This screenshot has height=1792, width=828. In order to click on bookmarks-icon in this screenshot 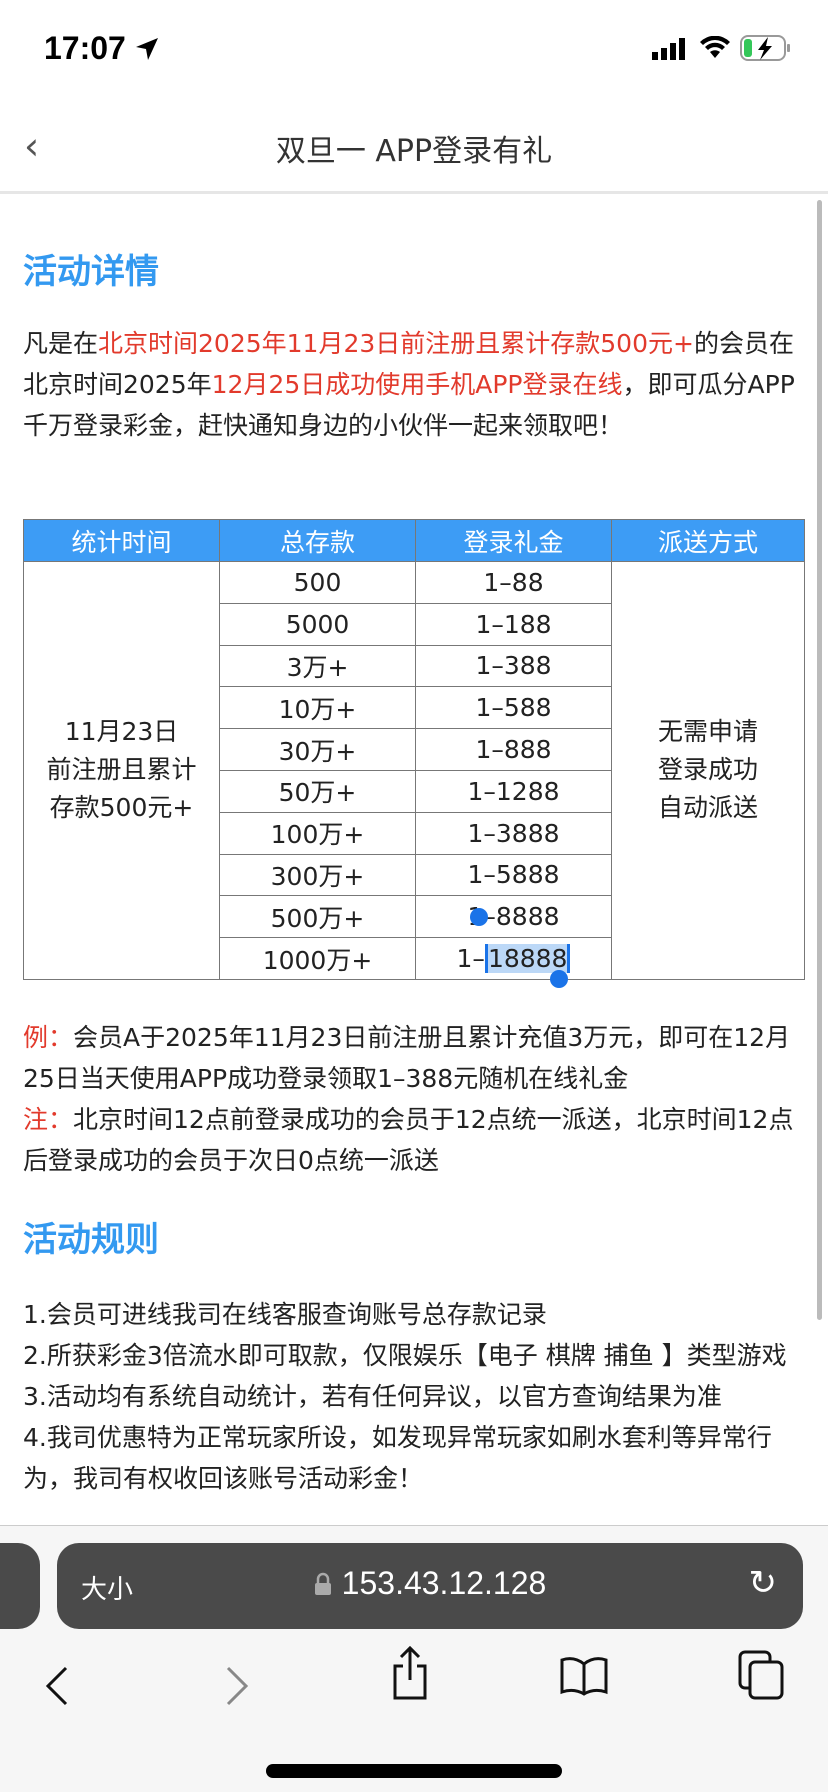, I will do `click(584, 1676)`.